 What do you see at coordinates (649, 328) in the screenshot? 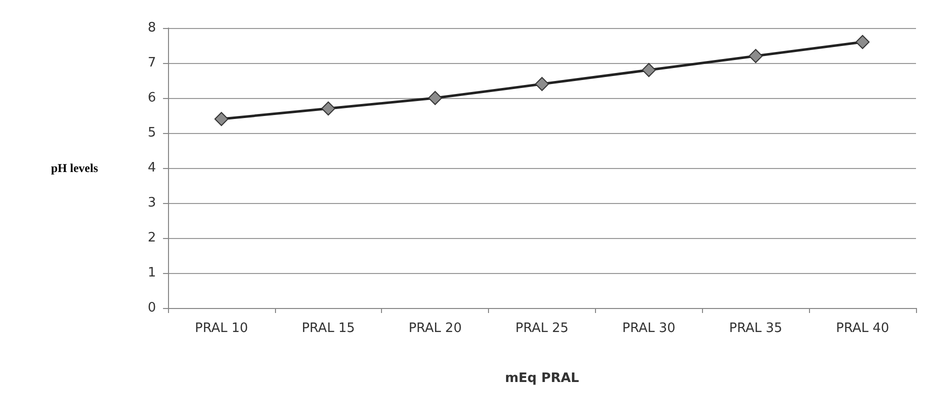
I see `x-tick-label: PRAL 30` at bounding box center [649, 328].